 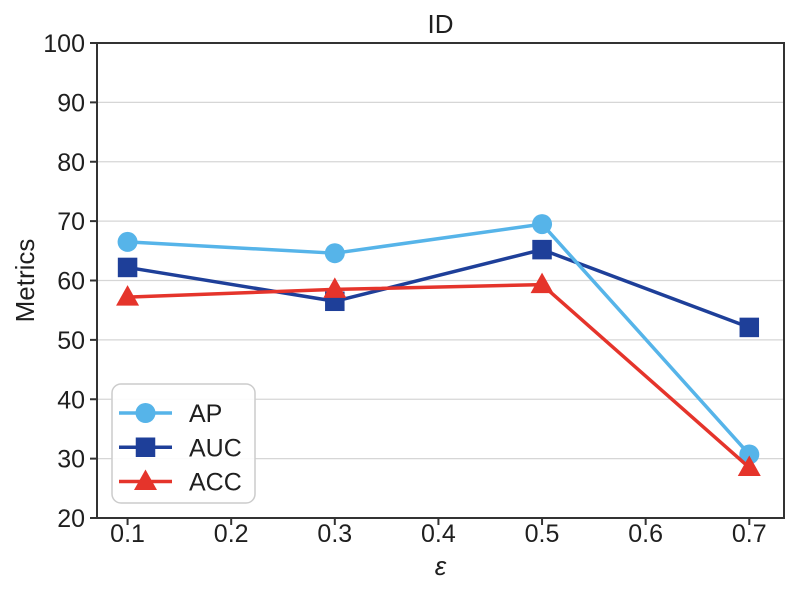 I want to click on series-line-AUC, so click(x=438, y=288).